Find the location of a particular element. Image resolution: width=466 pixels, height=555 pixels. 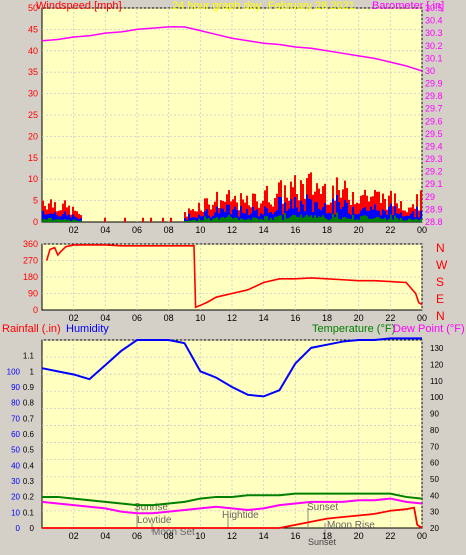

temp-y-tick-label: 40 is located at coordinates (434, 495).